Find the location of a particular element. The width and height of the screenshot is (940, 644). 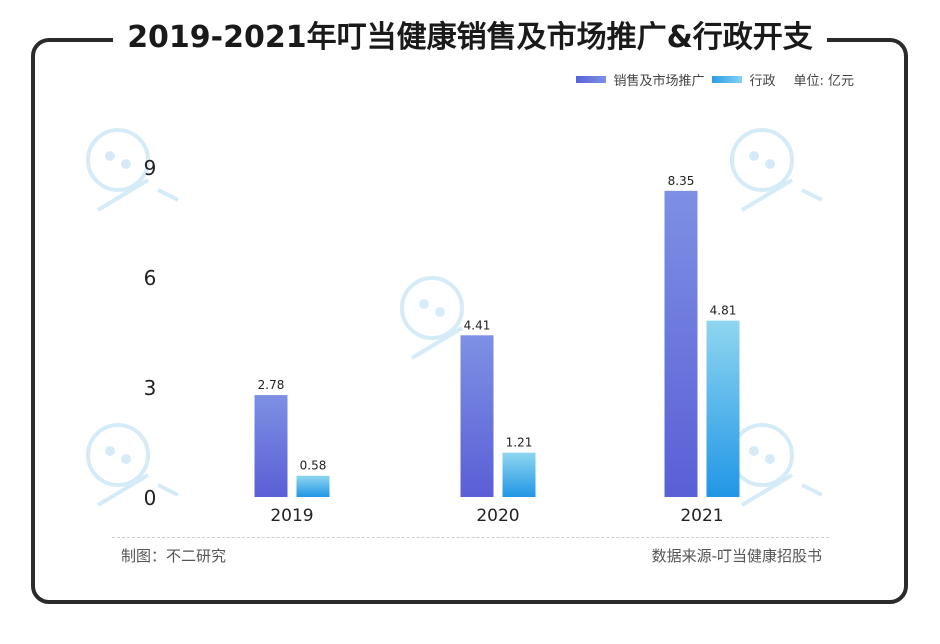

legend-label-sales: 销售及市场推广 is located at coordinates (659, 81).